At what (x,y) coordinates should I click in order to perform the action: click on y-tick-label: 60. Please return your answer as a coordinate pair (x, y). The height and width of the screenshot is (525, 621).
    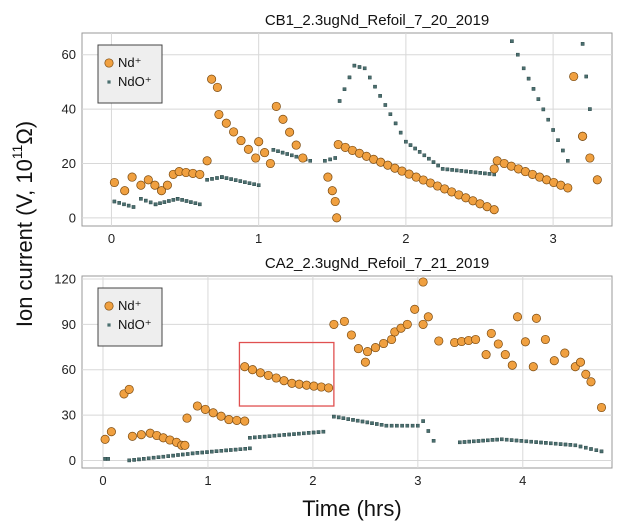
    Looking at the image, I should click on (69, 54).